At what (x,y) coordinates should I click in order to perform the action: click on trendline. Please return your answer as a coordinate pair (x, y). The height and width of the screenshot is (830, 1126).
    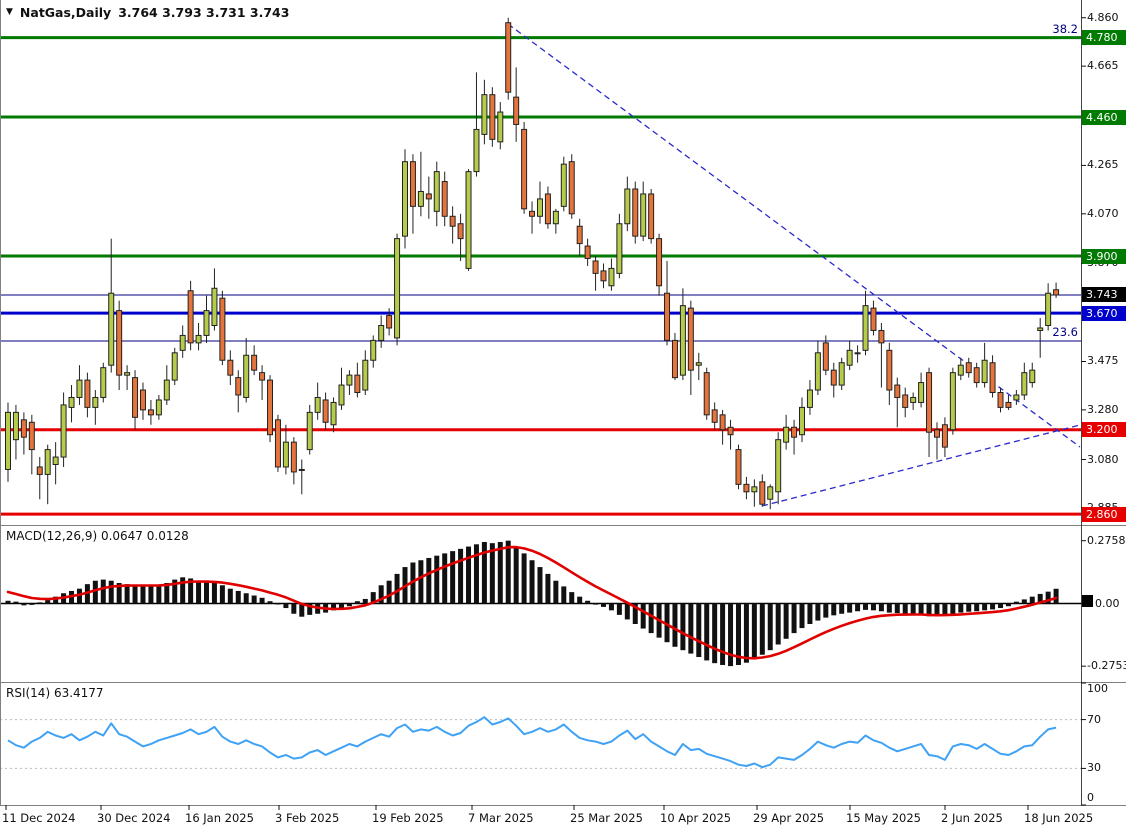
    Looking at the image, I should click on (921, 465).